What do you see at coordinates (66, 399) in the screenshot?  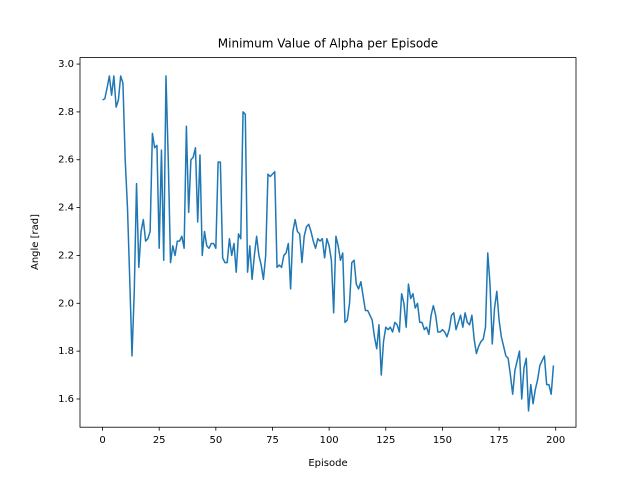 I see `y-tick-label: 1.6` at bounding box center [66, 399].